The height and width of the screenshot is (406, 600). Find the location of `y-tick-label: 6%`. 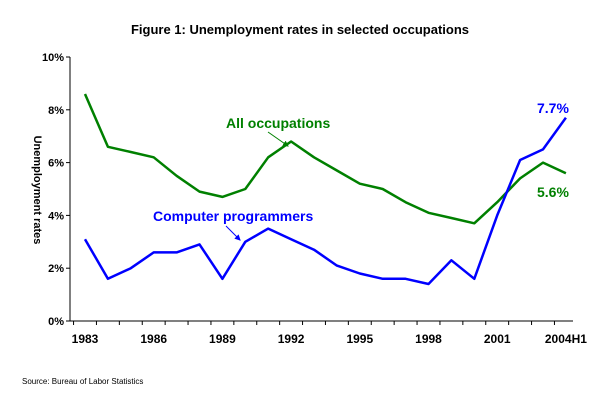

y-tick-label: 6% is located at coordinates (56, 164).